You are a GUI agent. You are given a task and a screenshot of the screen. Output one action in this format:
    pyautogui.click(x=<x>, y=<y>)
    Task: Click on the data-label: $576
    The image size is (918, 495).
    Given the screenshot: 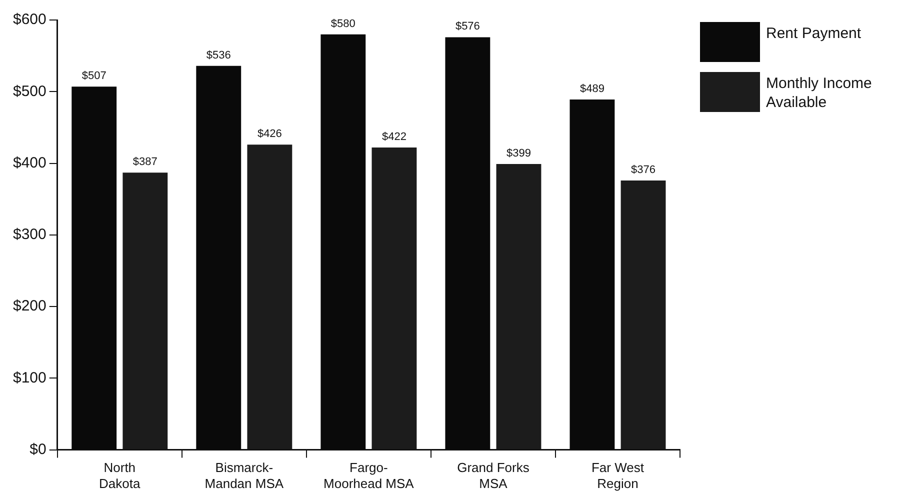 What is the action you would take?
    pyautogui.click(x=467, y=26)
    